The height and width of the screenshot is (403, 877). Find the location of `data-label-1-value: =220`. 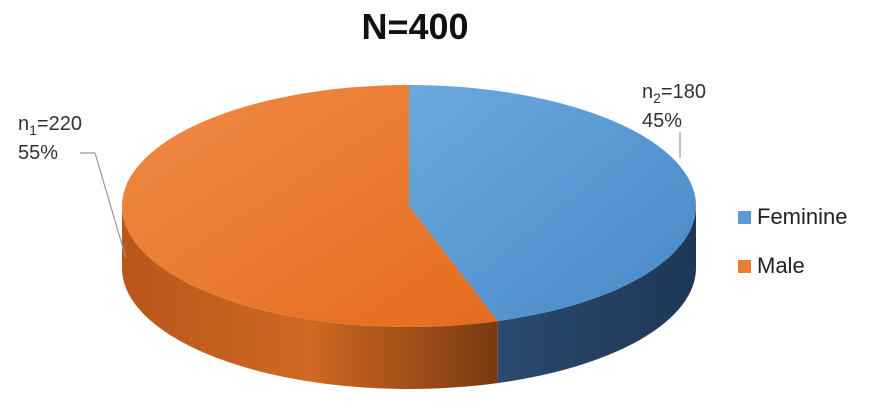

data-label-1-value: =220 is located at coordinates (59, 124).